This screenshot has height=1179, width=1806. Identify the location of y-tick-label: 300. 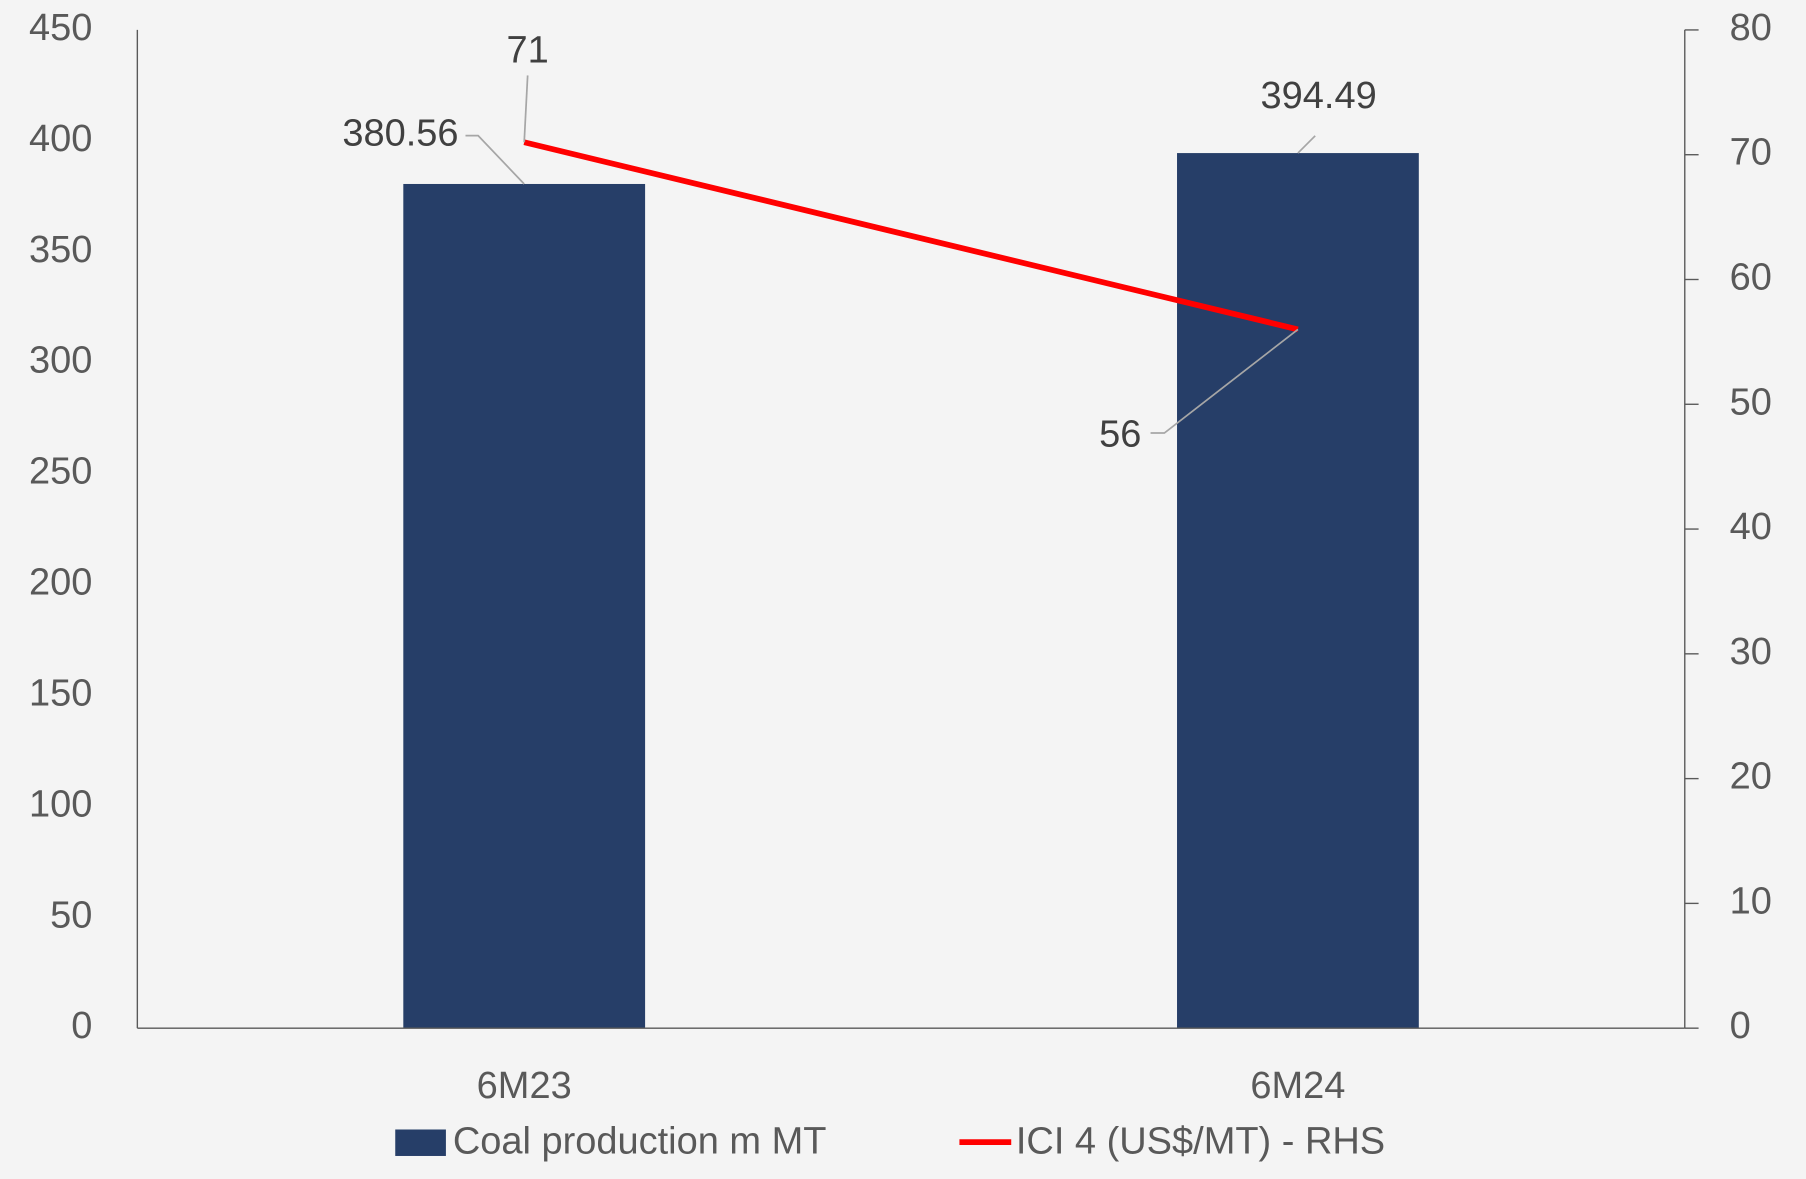
(60, 361).